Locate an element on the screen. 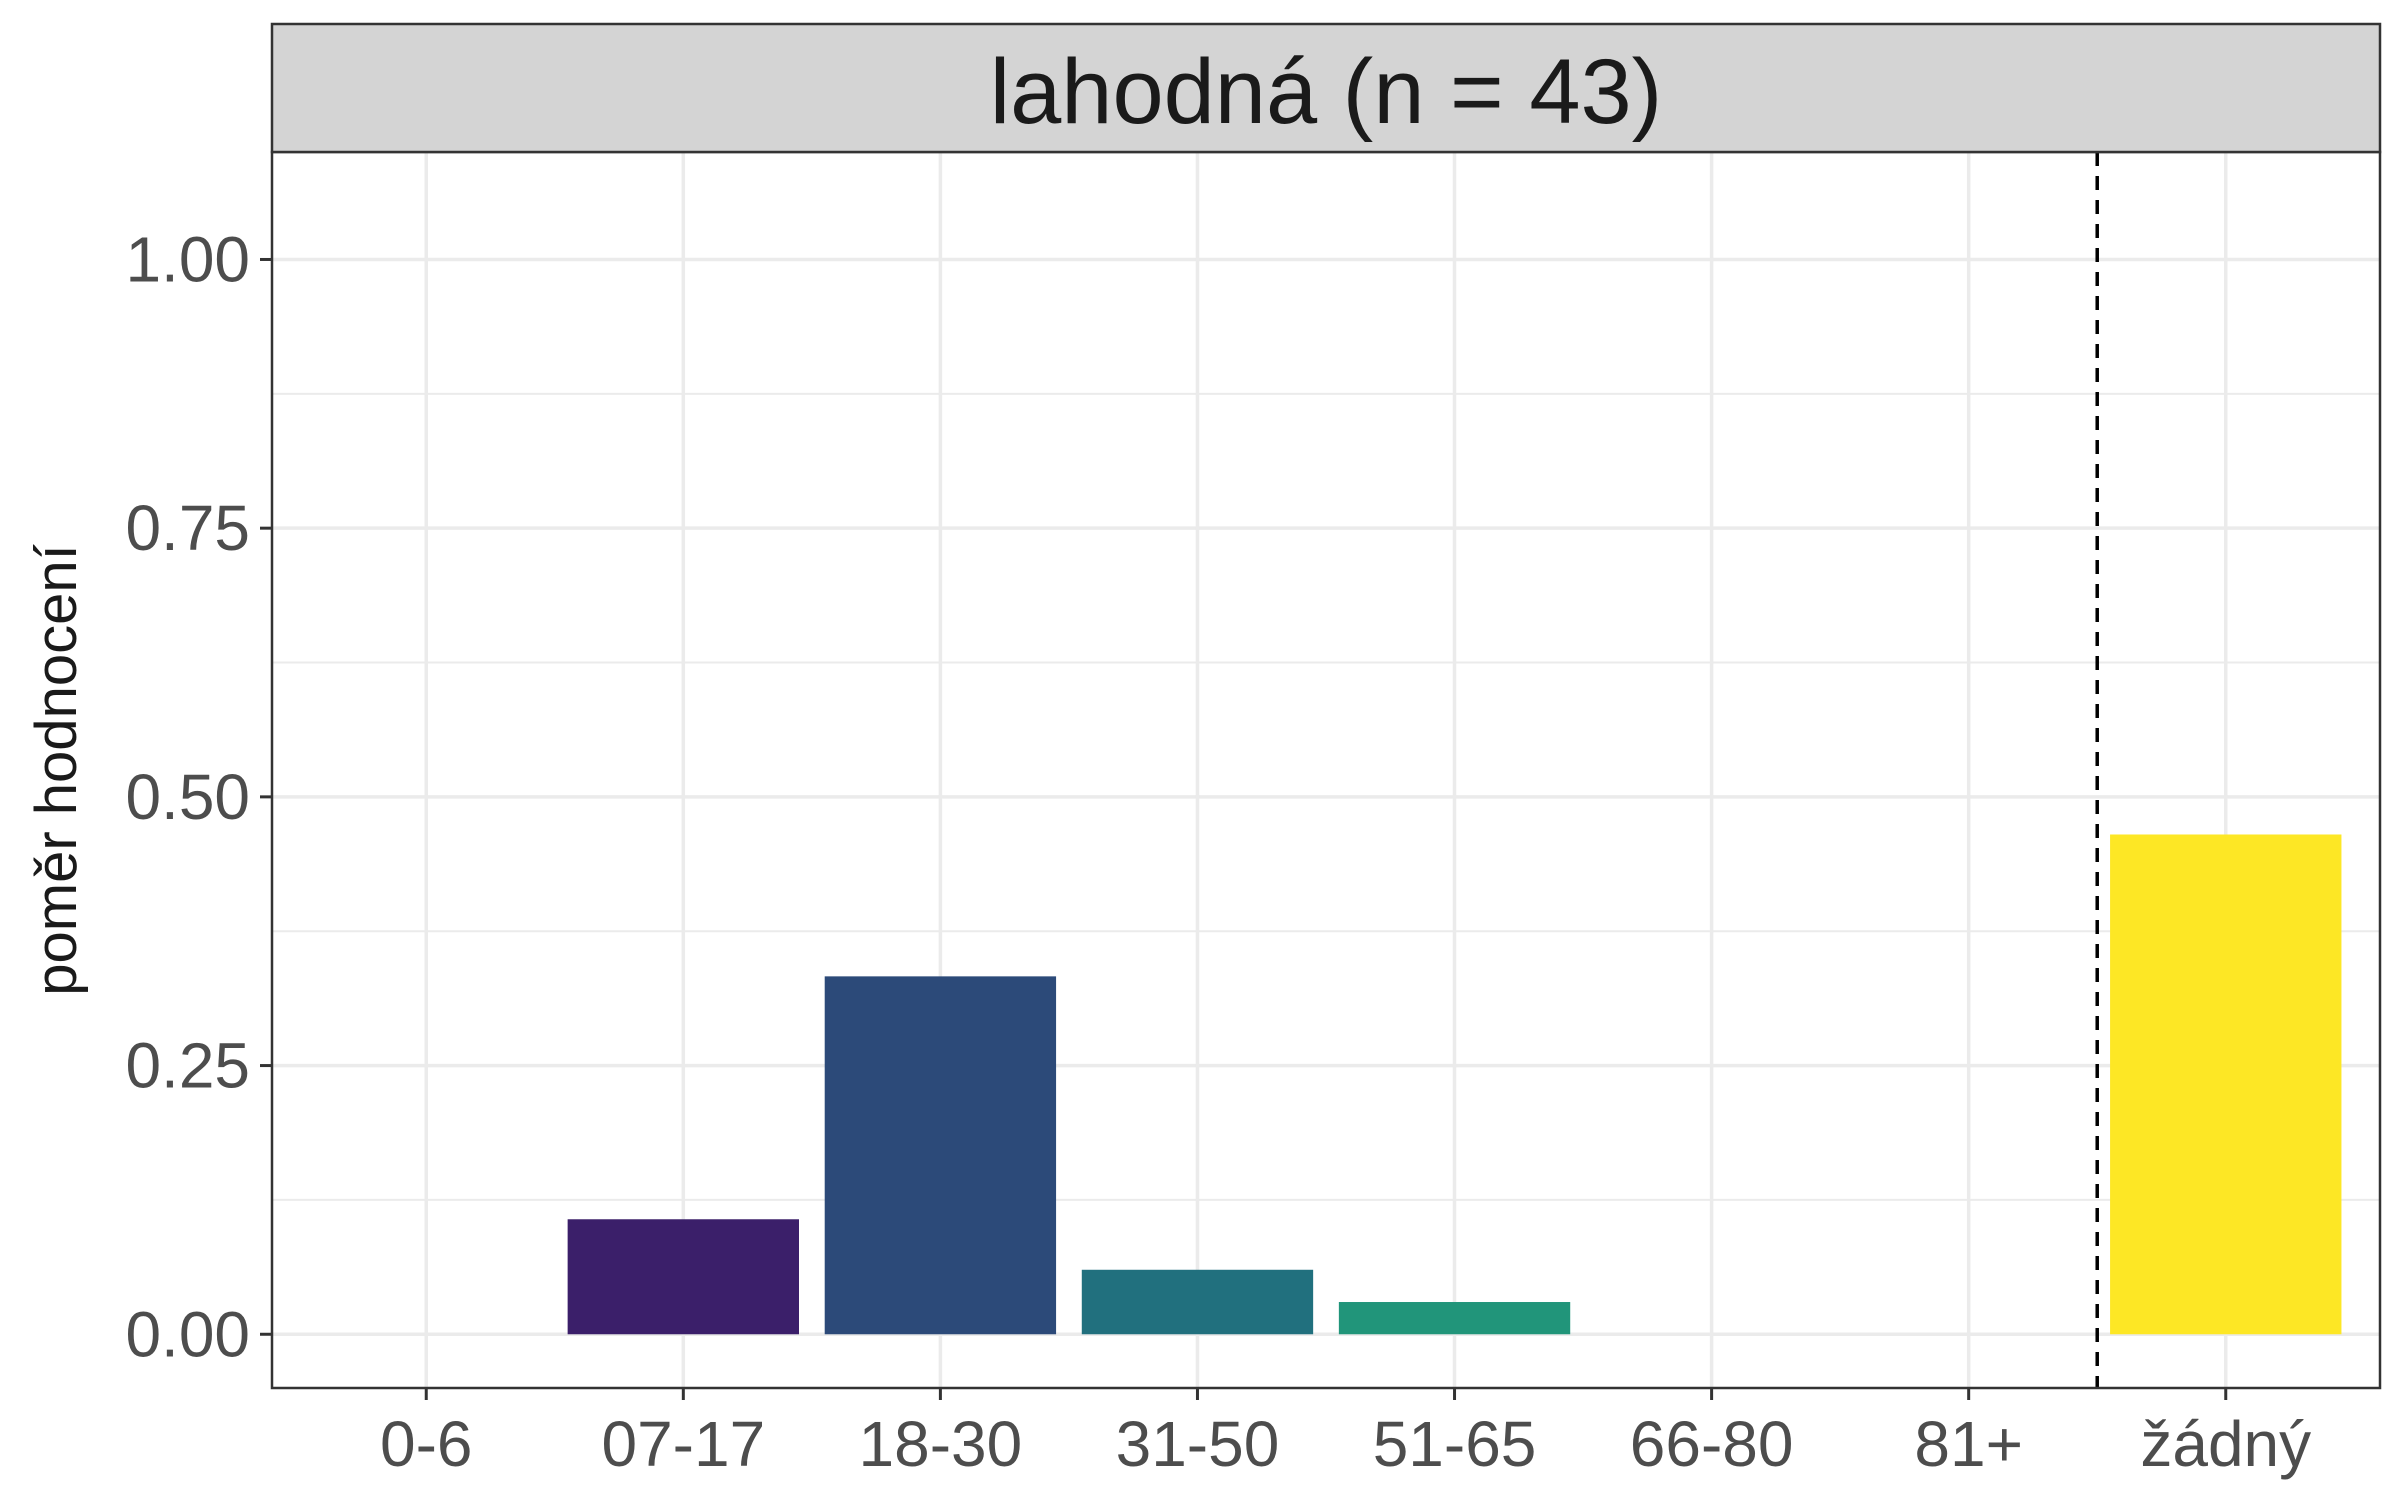  facet-title: lahodná (n = 43) is located at coordinates (1326, 92).